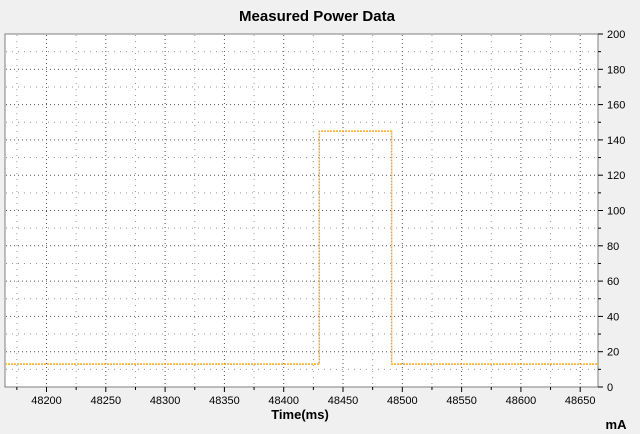  I want to click on y-tick-label: 120, so click(616, 176).